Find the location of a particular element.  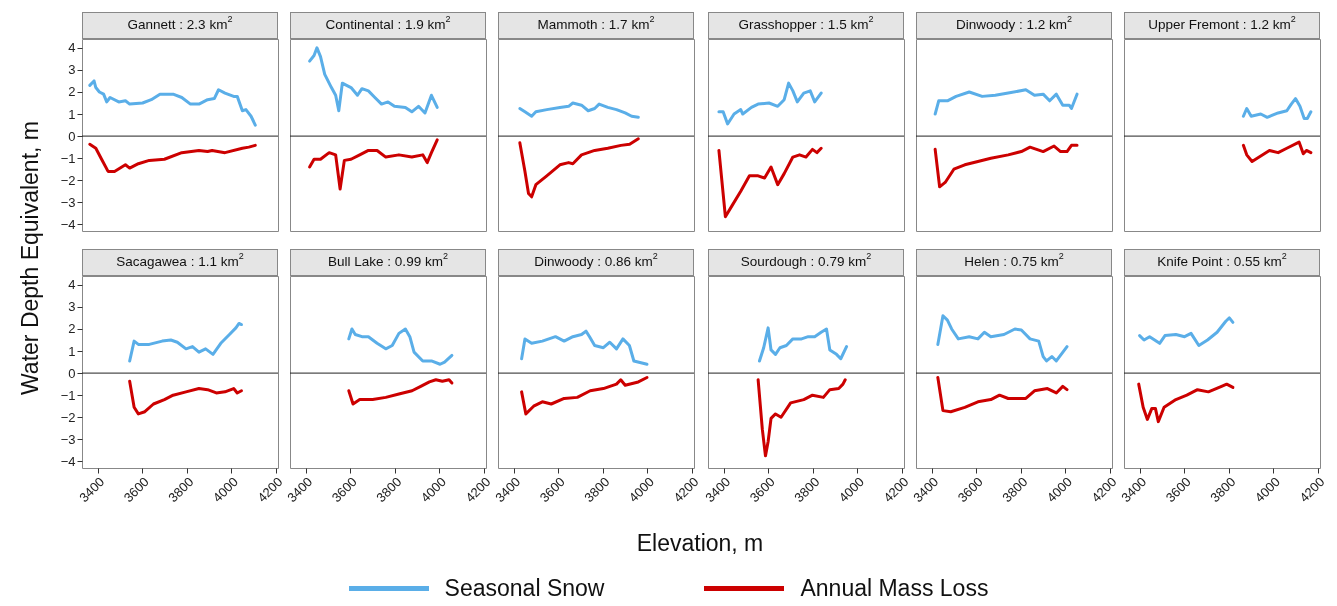

x-axis-title: Elevation, m is located at coordinates (700, 543).